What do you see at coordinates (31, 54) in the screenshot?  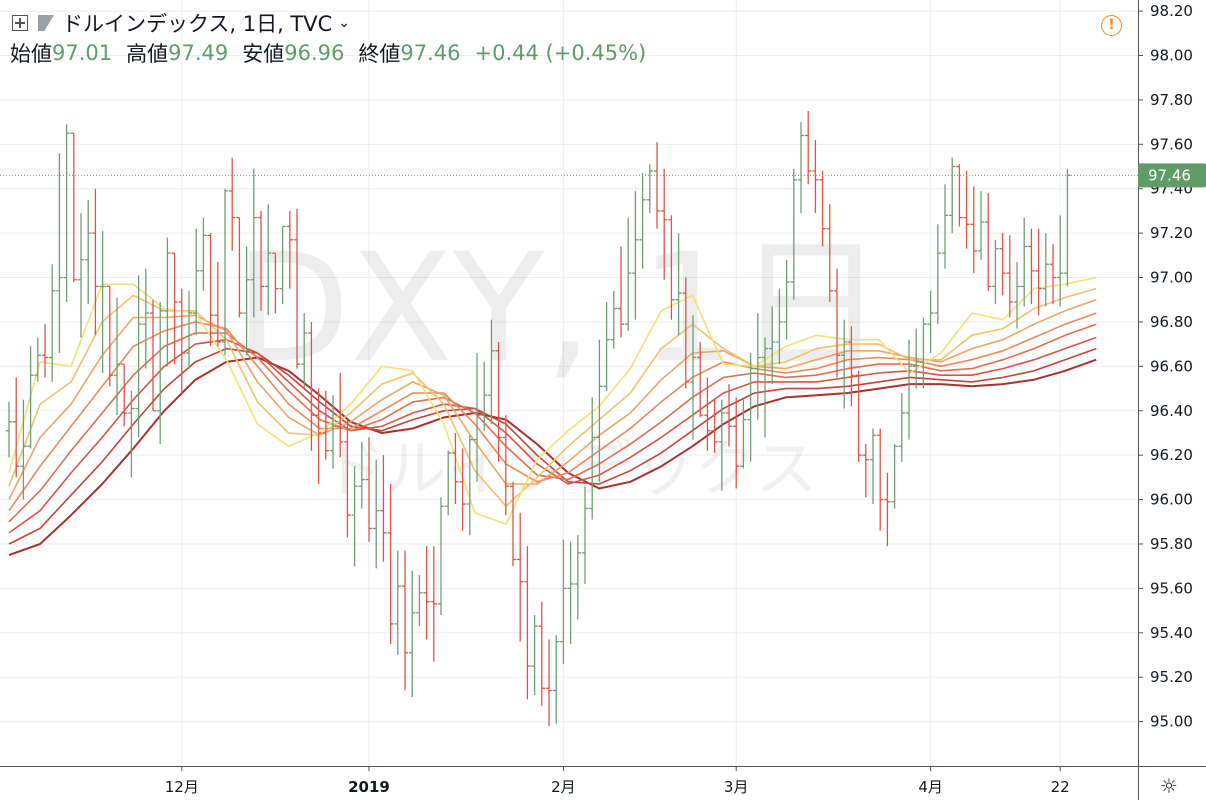 I see `open-label: 始値` at bounding box center [31, 54].